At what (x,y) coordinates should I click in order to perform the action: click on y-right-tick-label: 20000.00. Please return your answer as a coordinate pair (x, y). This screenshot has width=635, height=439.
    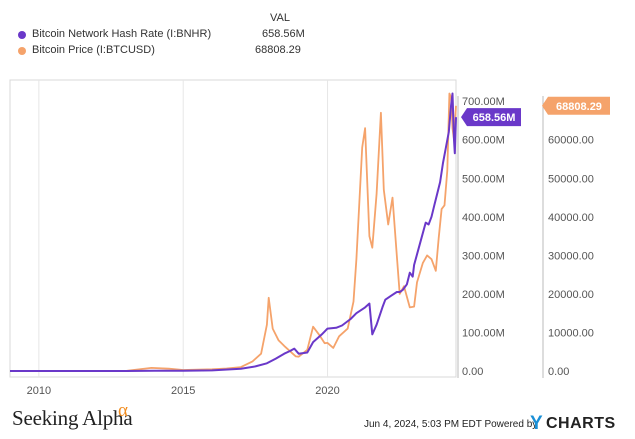
    Looking at the image, I should click on (571, 295).